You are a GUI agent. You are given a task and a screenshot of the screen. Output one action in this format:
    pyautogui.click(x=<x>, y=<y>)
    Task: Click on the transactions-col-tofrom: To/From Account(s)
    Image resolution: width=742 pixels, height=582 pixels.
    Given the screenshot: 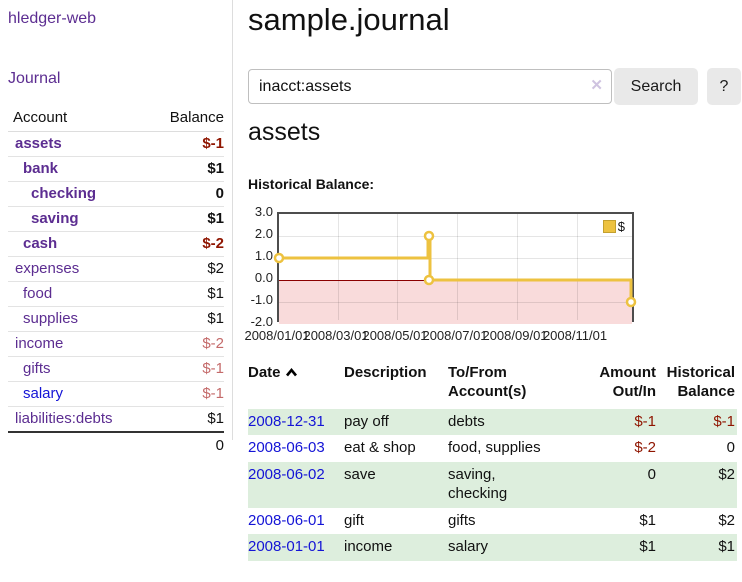 What is the action you would take?
    pyautogui.click(x=487, y=382)
    